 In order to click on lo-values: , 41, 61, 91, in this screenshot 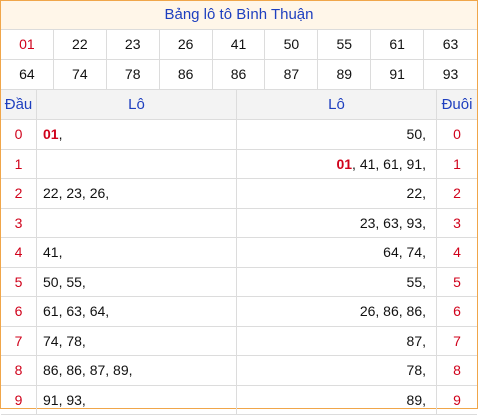, I will do `click(389, 164)`.